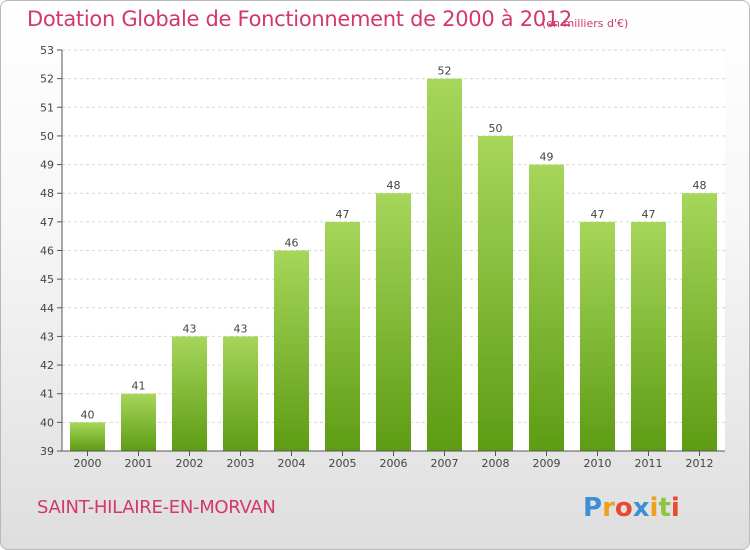 This screenshot has width=750, height=550. Describe the element at coordinates (241, 463) in the screenshot. I see `x-tick-label: 2003` at that location.